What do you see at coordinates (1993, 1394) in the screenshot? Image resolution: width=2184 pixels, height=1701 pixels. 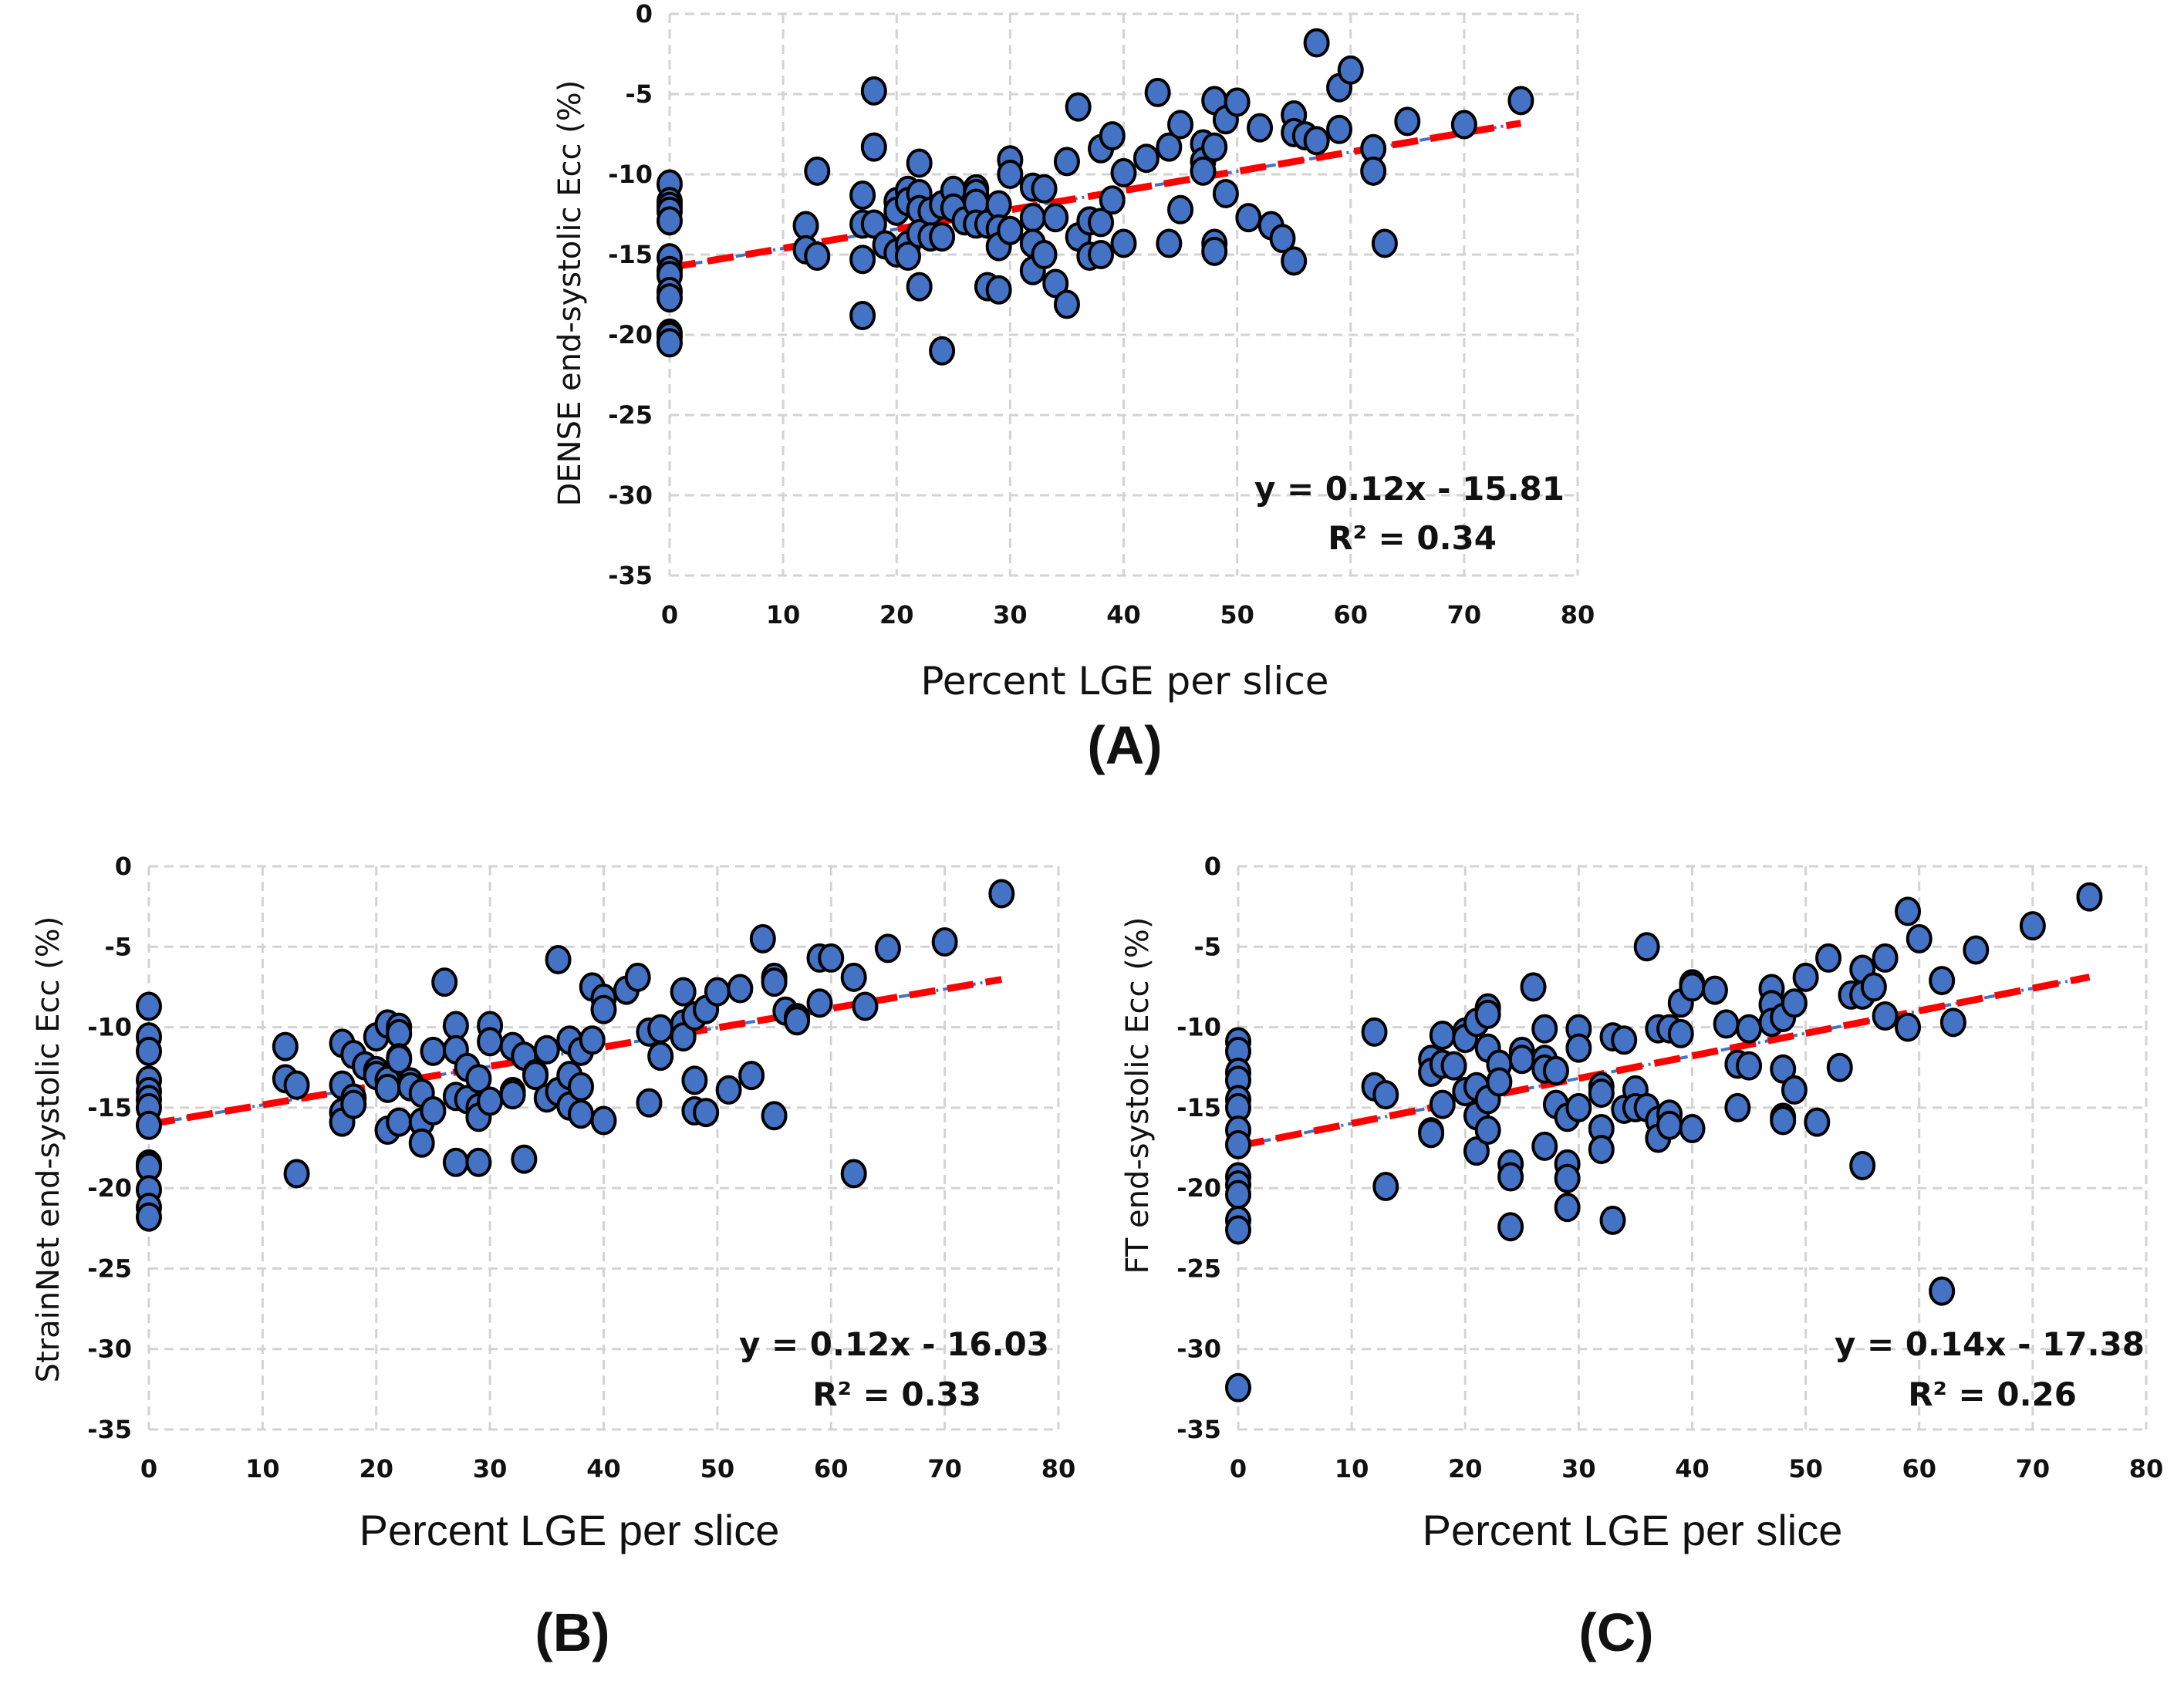 I see `panel-c-r2: R² = 0.26` at bounding box center [1993, 1394].